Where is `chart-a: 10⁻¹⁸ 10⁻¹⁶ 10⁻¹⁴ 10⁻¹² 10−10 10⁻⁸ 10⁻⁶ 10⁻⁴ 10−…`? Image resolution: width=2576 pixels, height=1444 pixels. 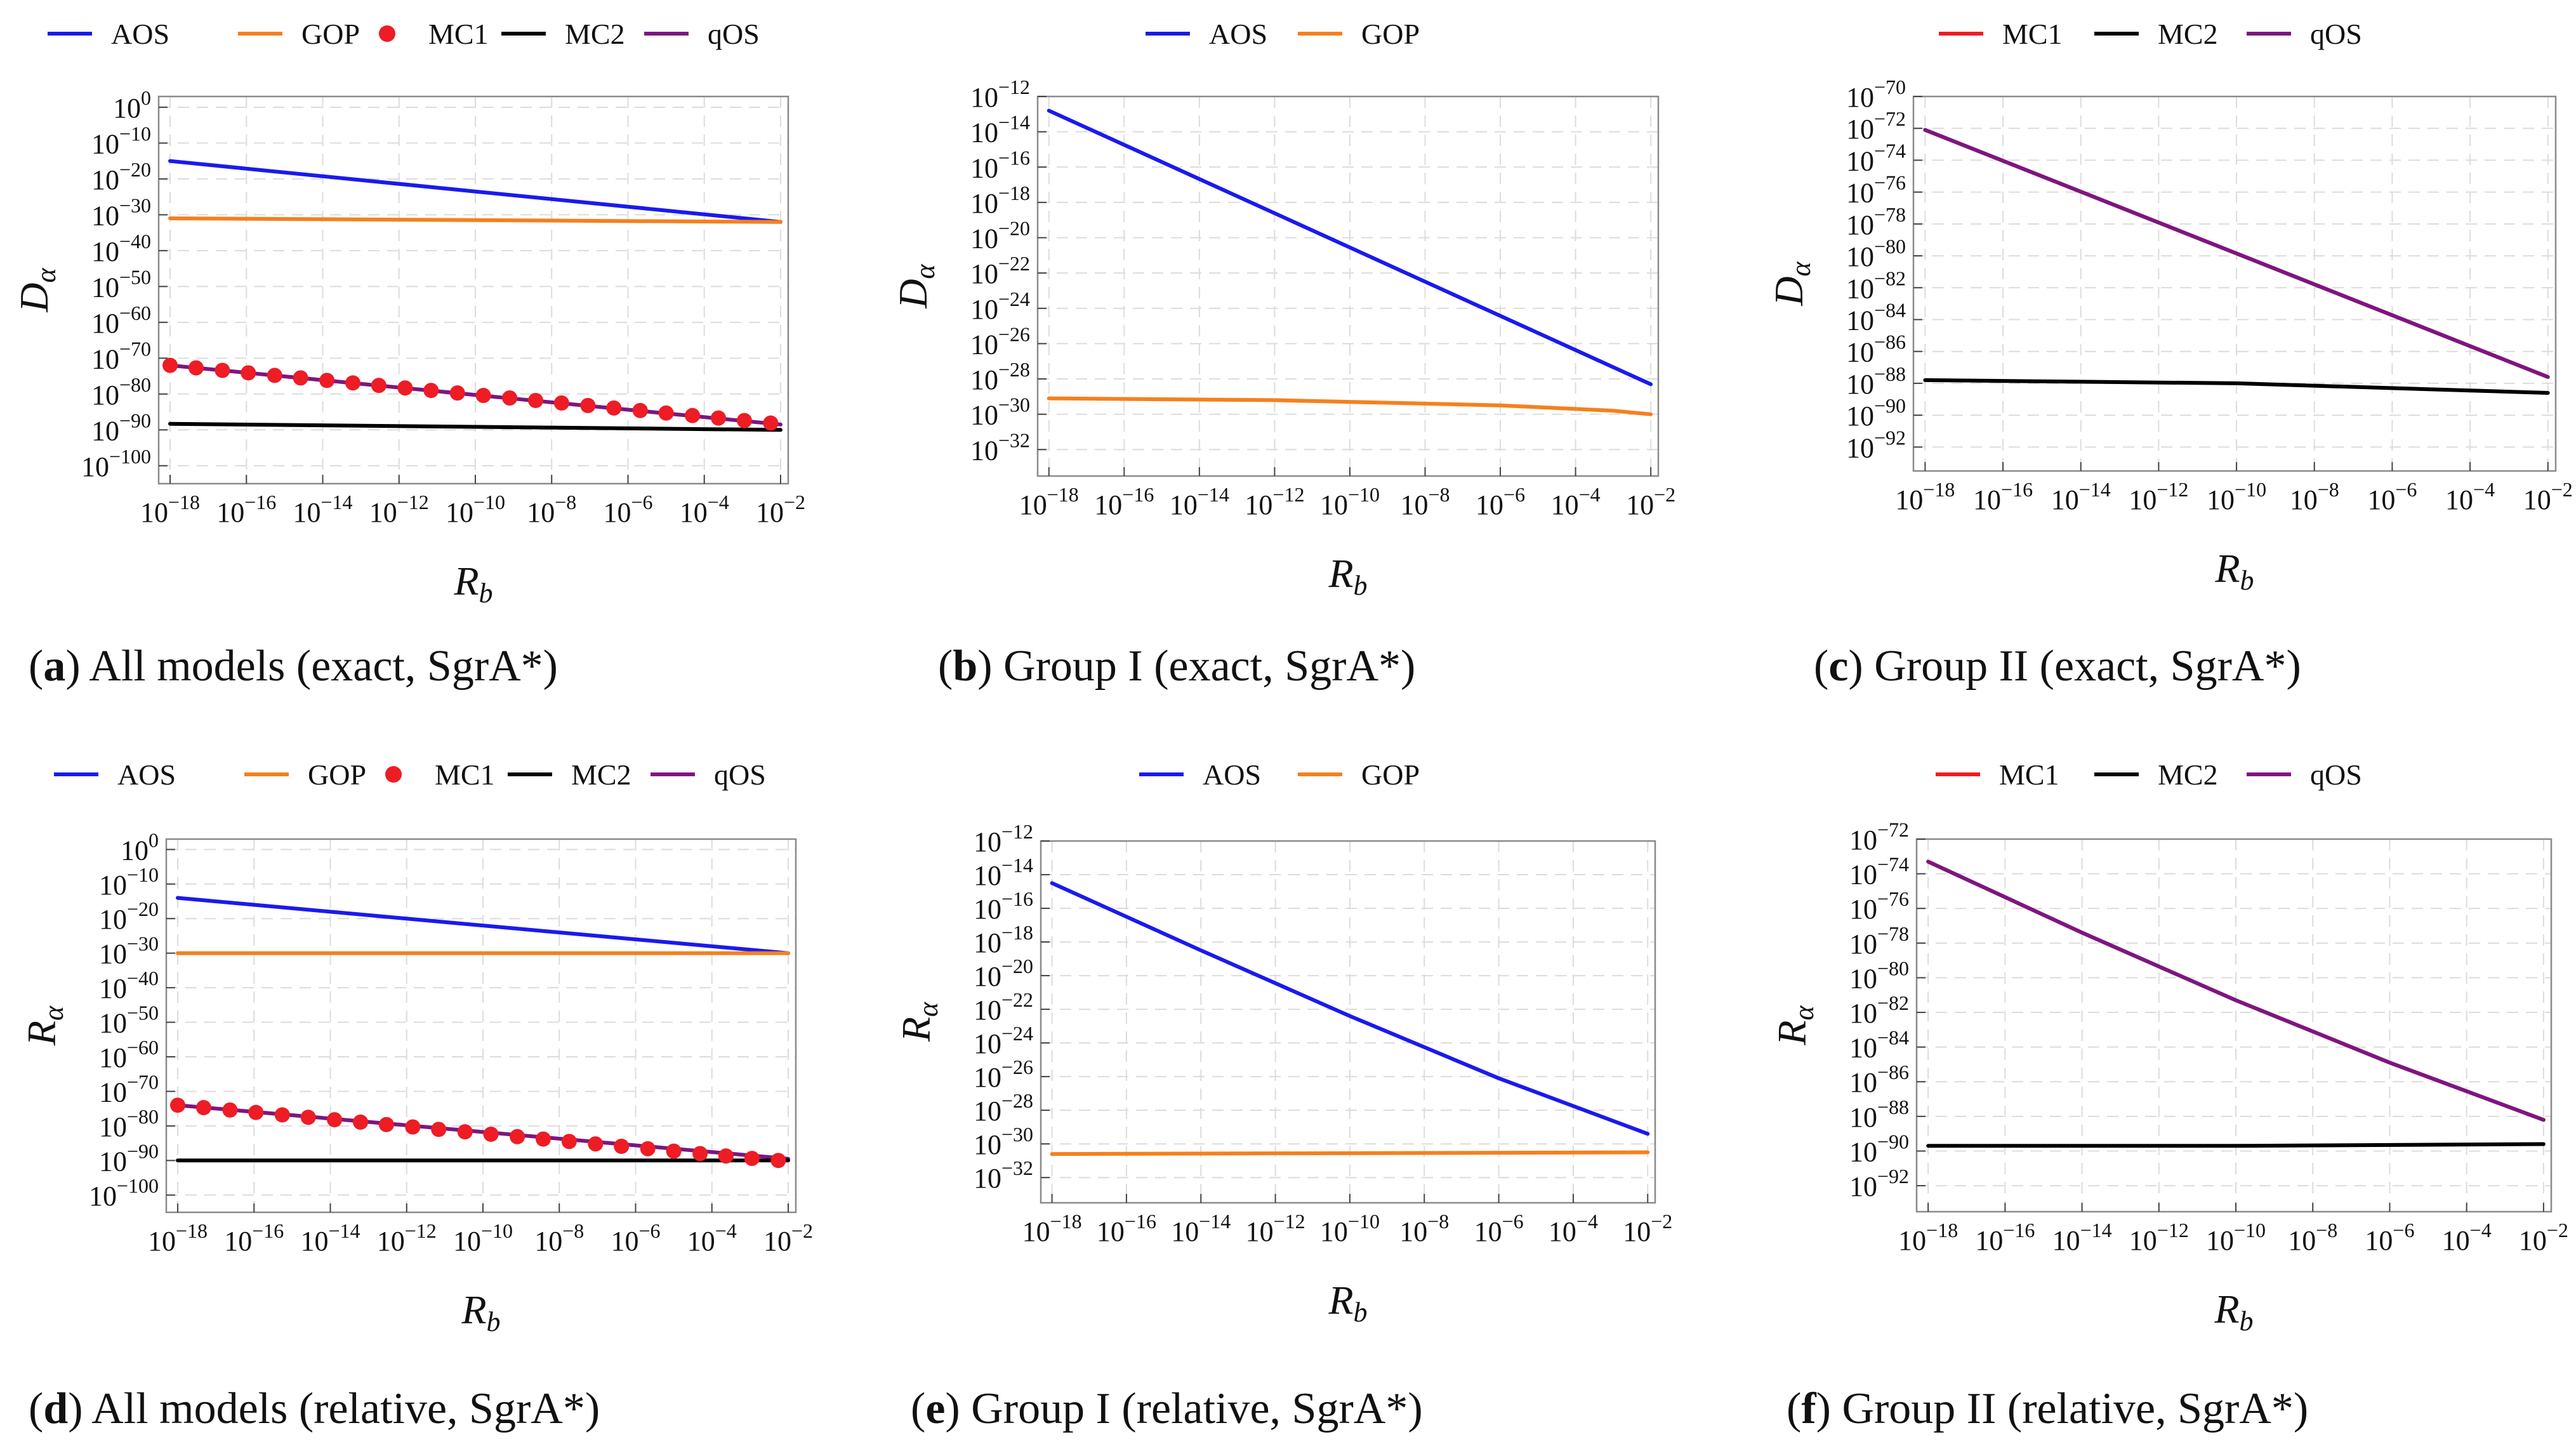 chart-a: 10⁻¹⁸ 10⁻¹⁶ 10⁻¹⁴ 10⁻¹² 10−10 10⁻⁸ 10⁻⁶ 10⁻⁴ 10−… is located at coordinates (408, 313).